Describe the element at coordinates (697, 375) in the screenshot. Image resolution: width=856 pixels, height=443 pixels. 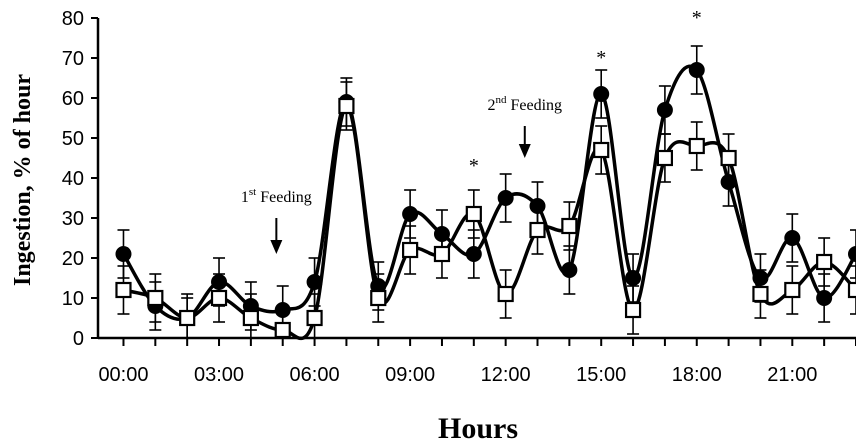
I see `x-tick-label: 18:00` at that location.